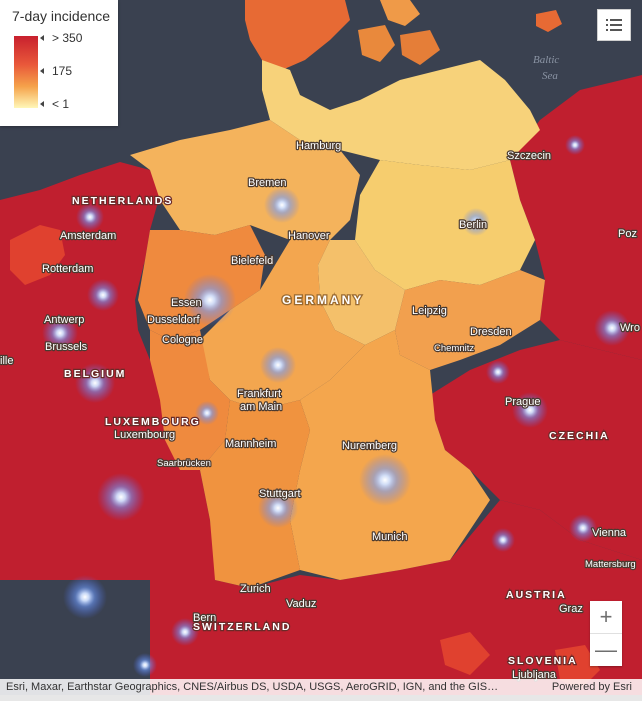 This screenshot has height=701, width=642. Describe the element at coordinates (255, 589) in the screenshot. I see `city-label-zurich: Zurich` at that location.